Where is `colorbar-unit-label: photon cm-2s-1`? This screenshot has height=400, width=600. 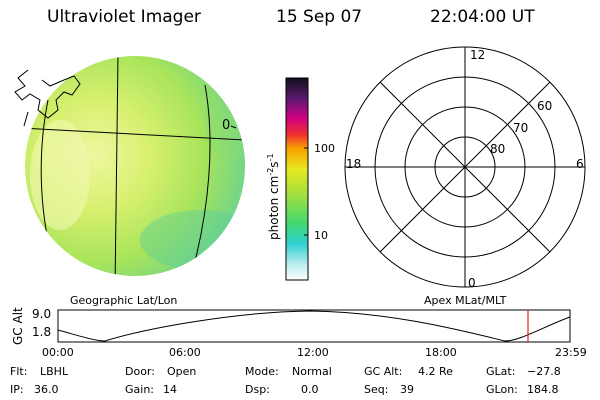 colorbar-unit-label: photon cm-2s-1 is located at coordinates (273, 196).